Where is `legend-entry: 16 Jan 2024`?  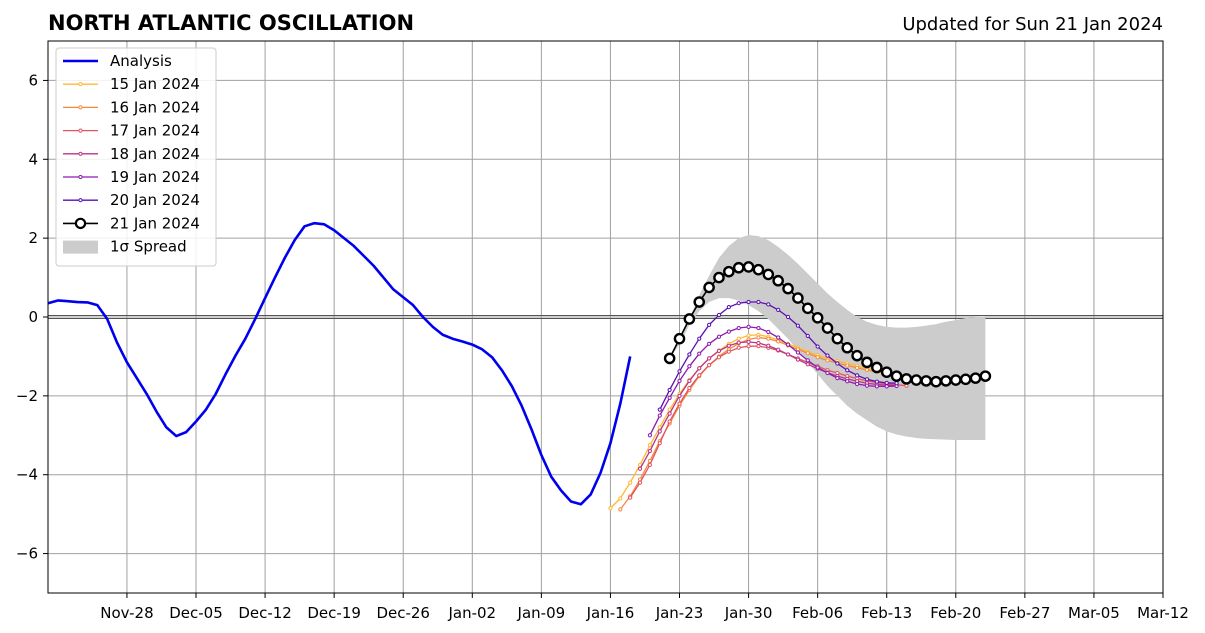
legend-entry: 16 Jan 2024 is located at coordinates (131, 107).